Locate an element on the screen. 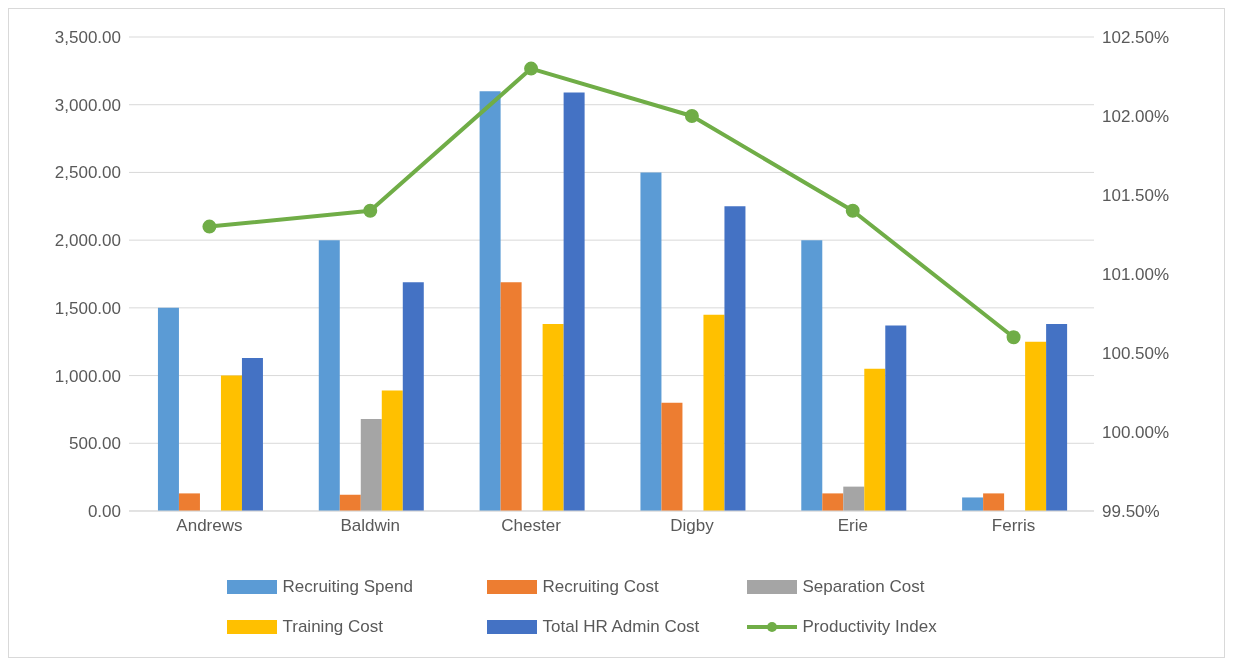 The width and height of the screenshot is (1233, 670). x-tick-label: Erie is located at coordinates (852, 526).